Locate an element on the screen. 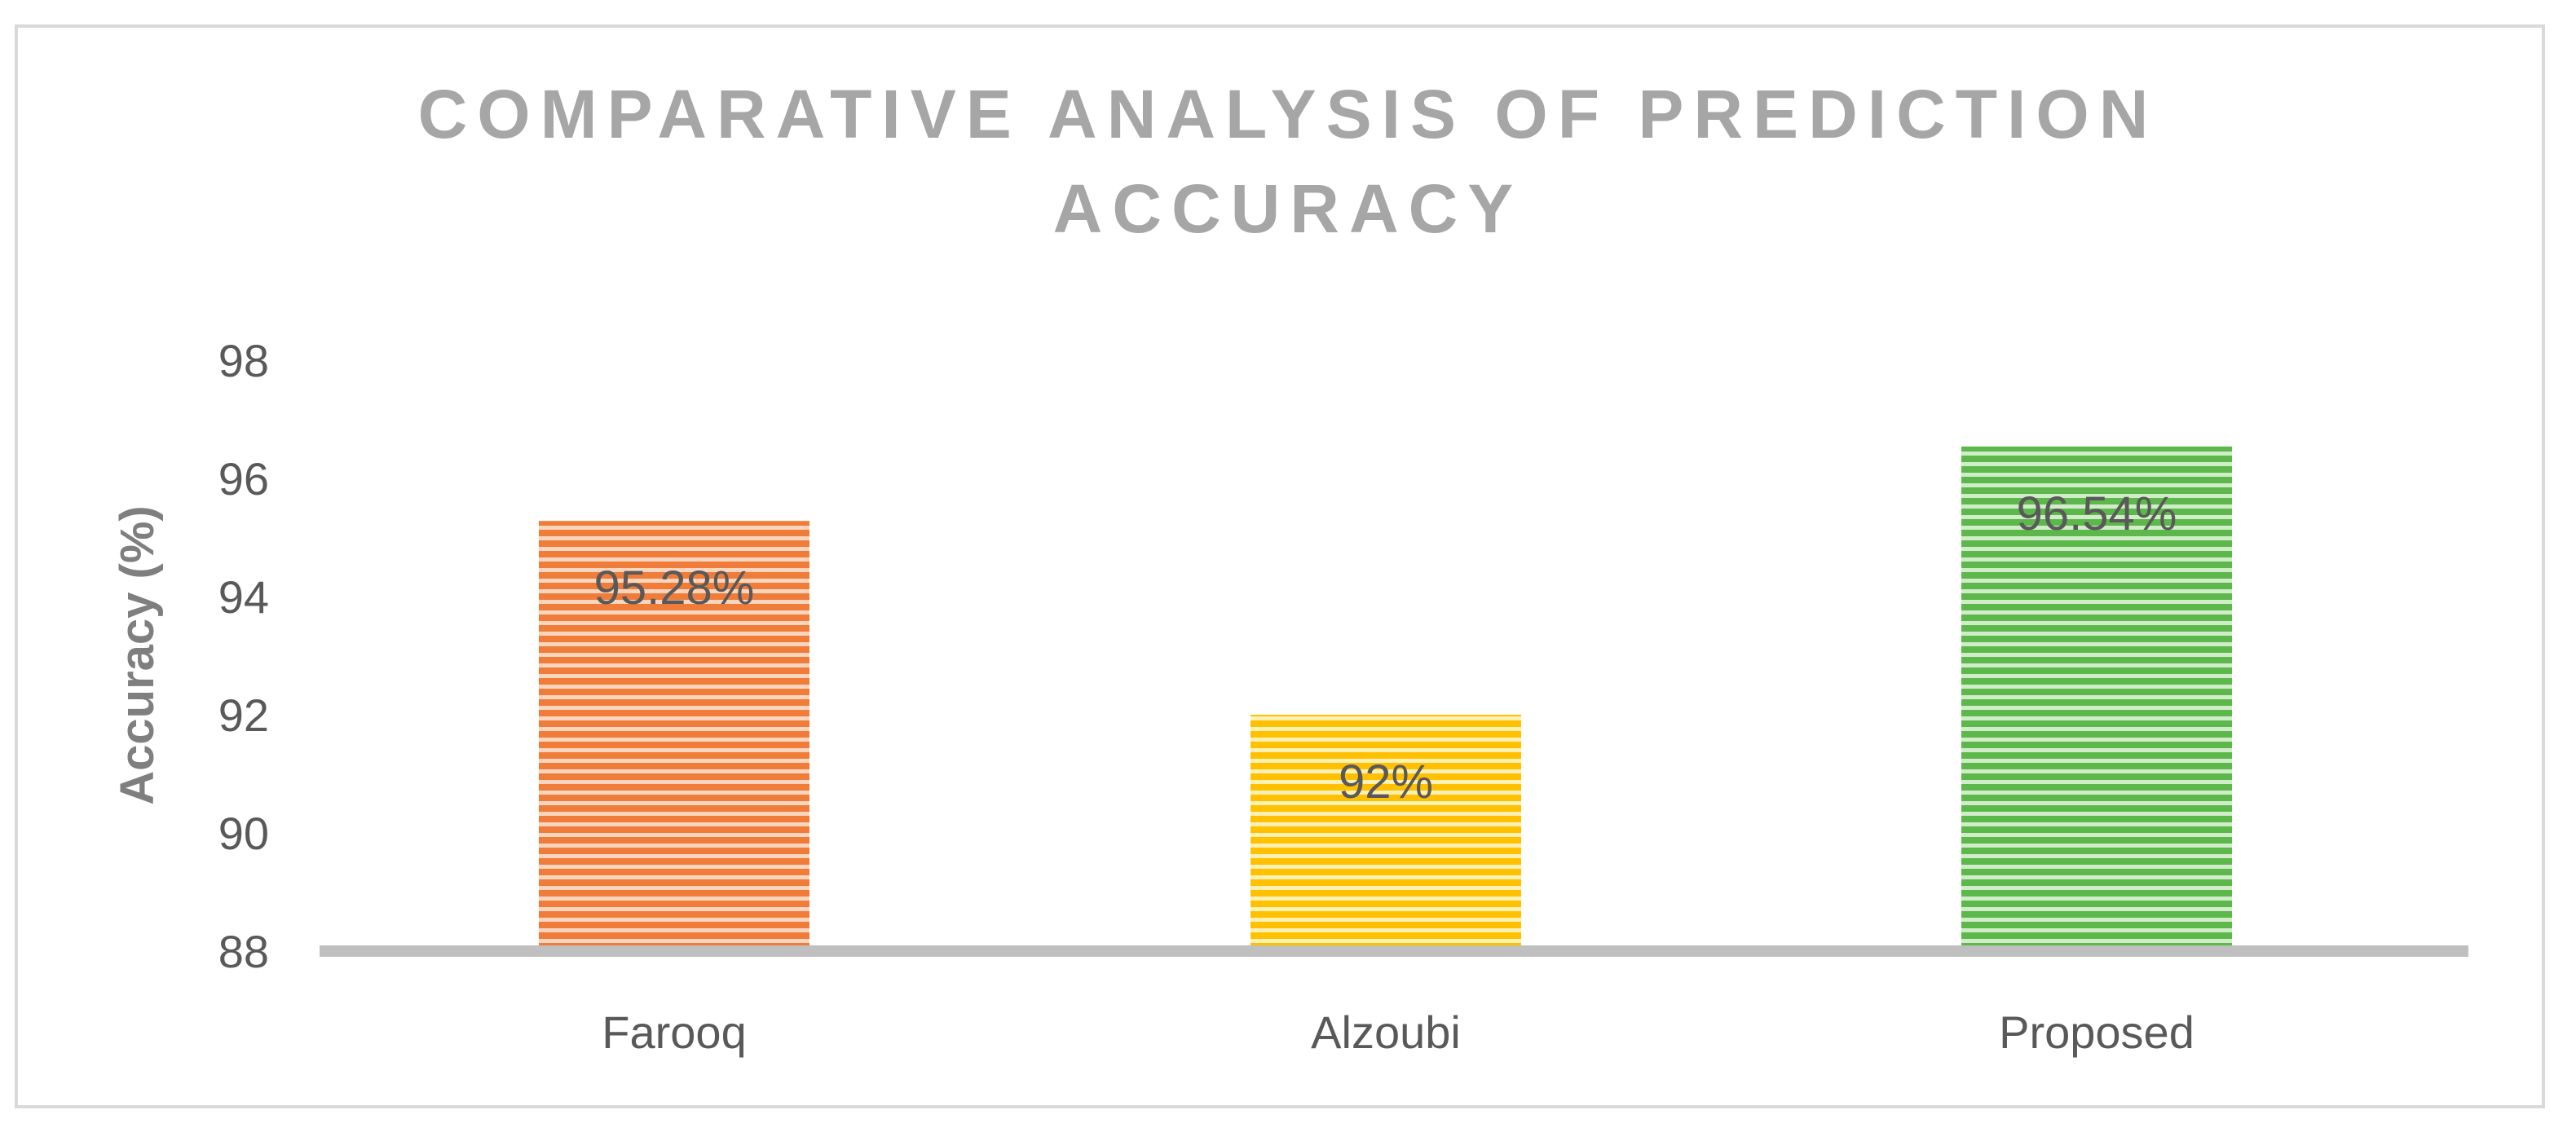 The image size is (2576, 1141). x-axis-ticks: Farooq Alzoubi Proposed is located at coordinates (1398, 1032).